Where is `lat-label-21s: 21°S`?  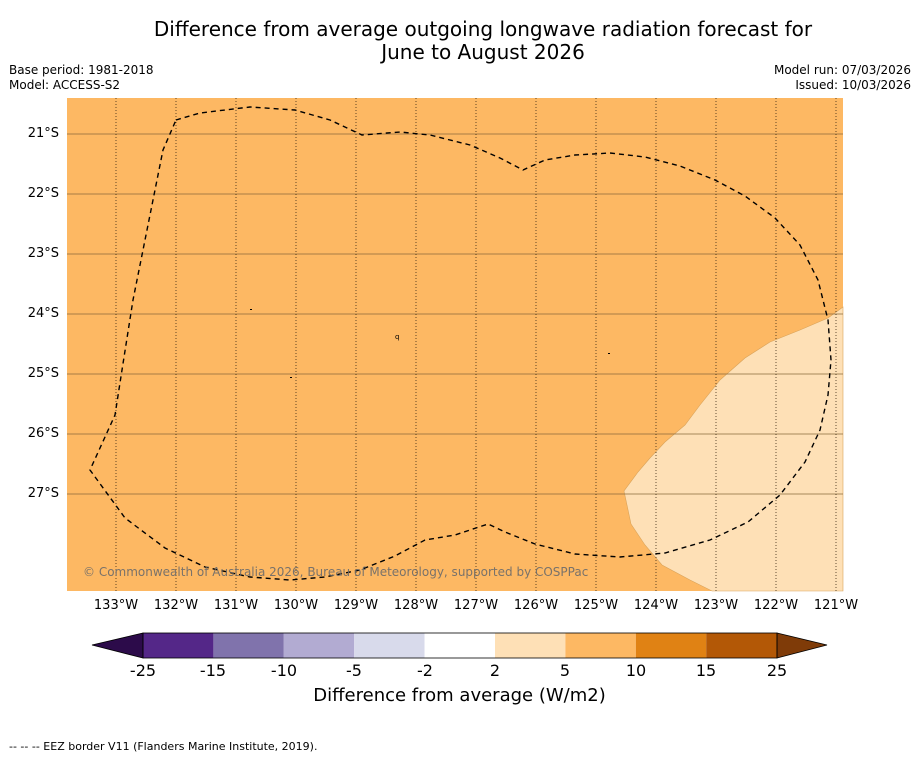 lat-label-21s: 21°S is located at coordinates (43, 133).